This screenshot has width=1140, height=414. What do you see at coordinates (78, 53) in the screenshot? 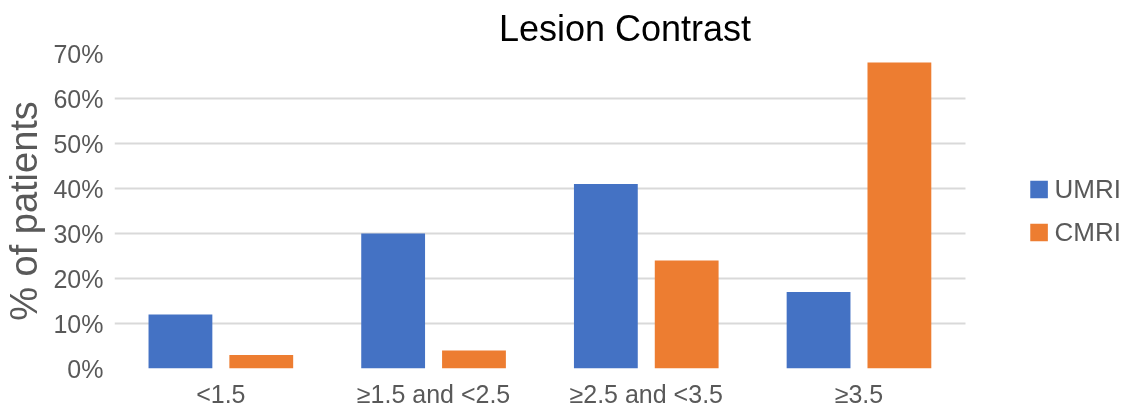
I see `y-tick-label: 70%` at bounding box center [78, 53].